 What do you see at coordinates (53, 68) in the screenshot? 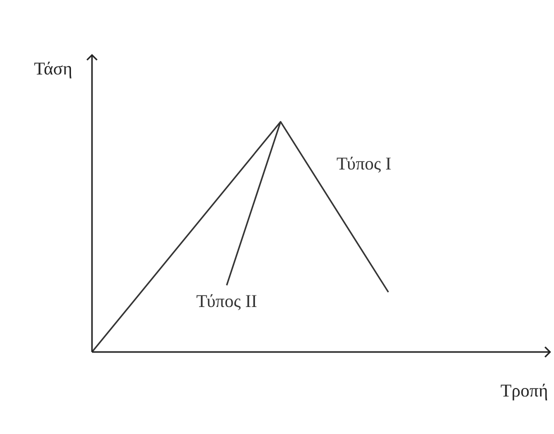
I see `y-axis-title: Τάση` at bounding box center [53, 68].